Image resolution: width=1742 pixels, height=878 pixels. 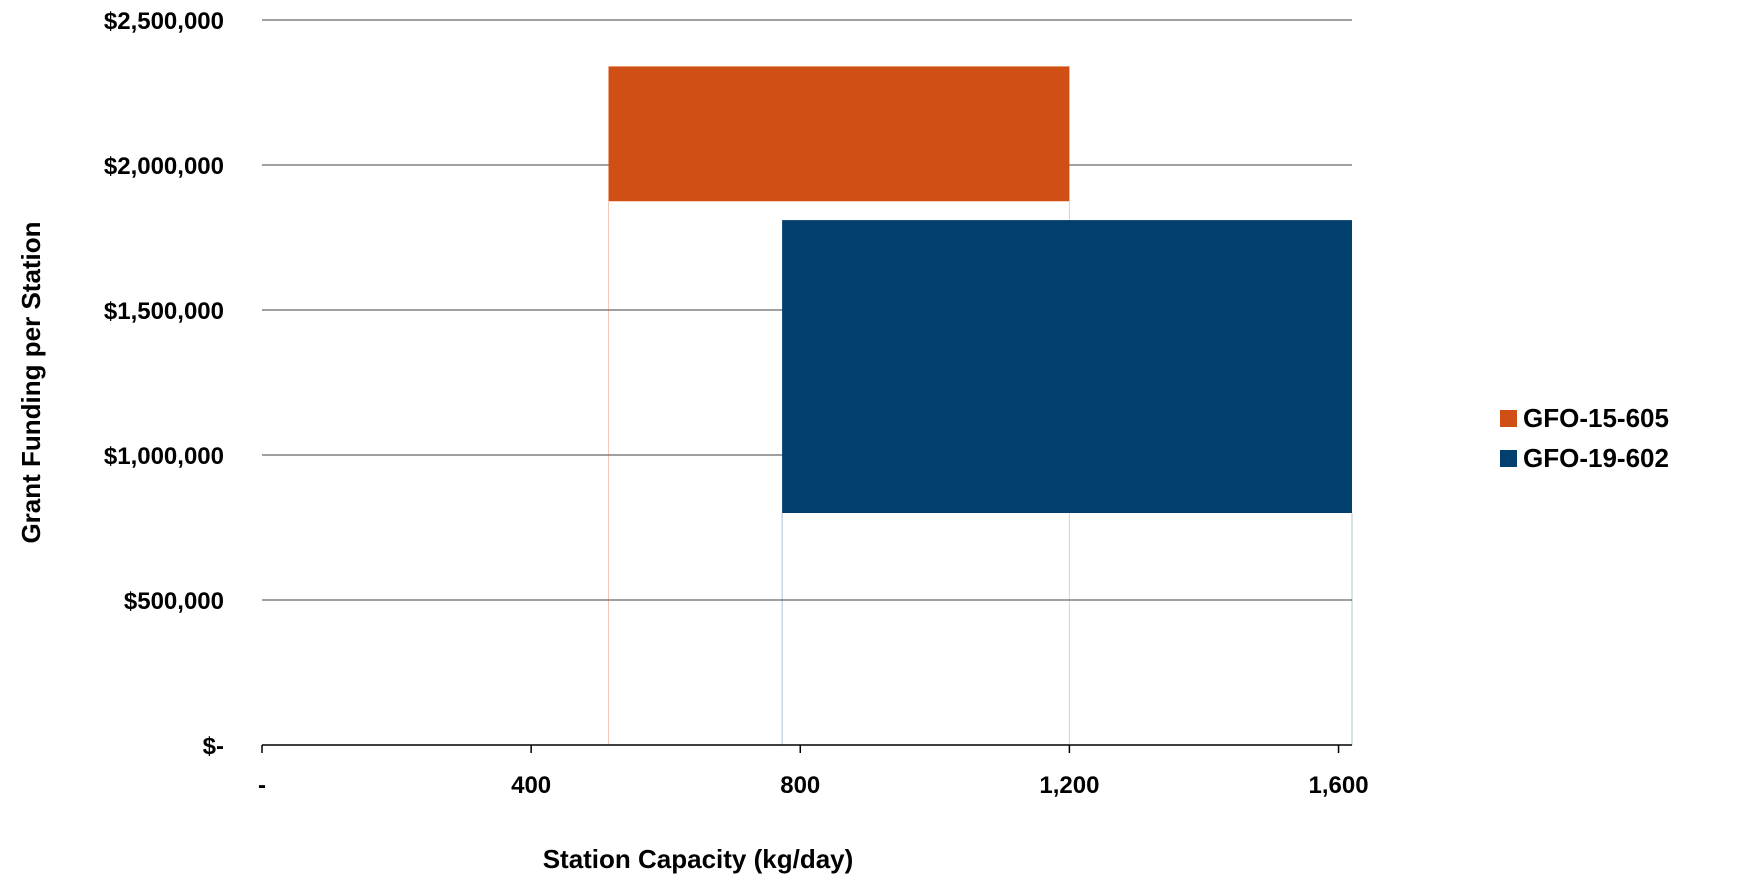 I want to click on x-tick-label: 800, so click(x=800, y=785).